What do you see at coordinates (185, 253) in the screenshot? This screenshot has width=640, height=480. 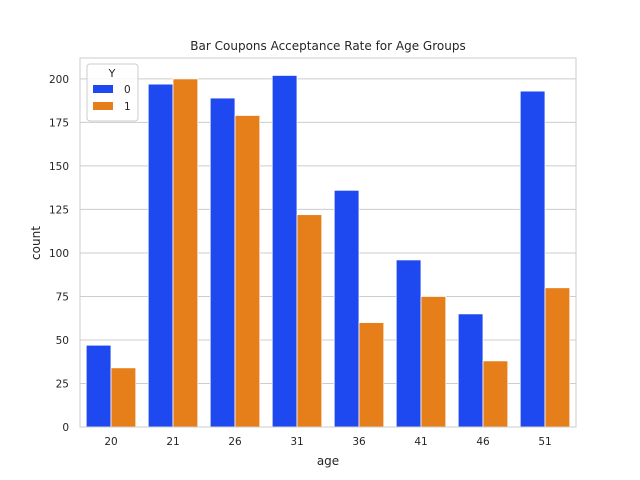 I see `bar-21-y1` at bounding box center [185, 253].